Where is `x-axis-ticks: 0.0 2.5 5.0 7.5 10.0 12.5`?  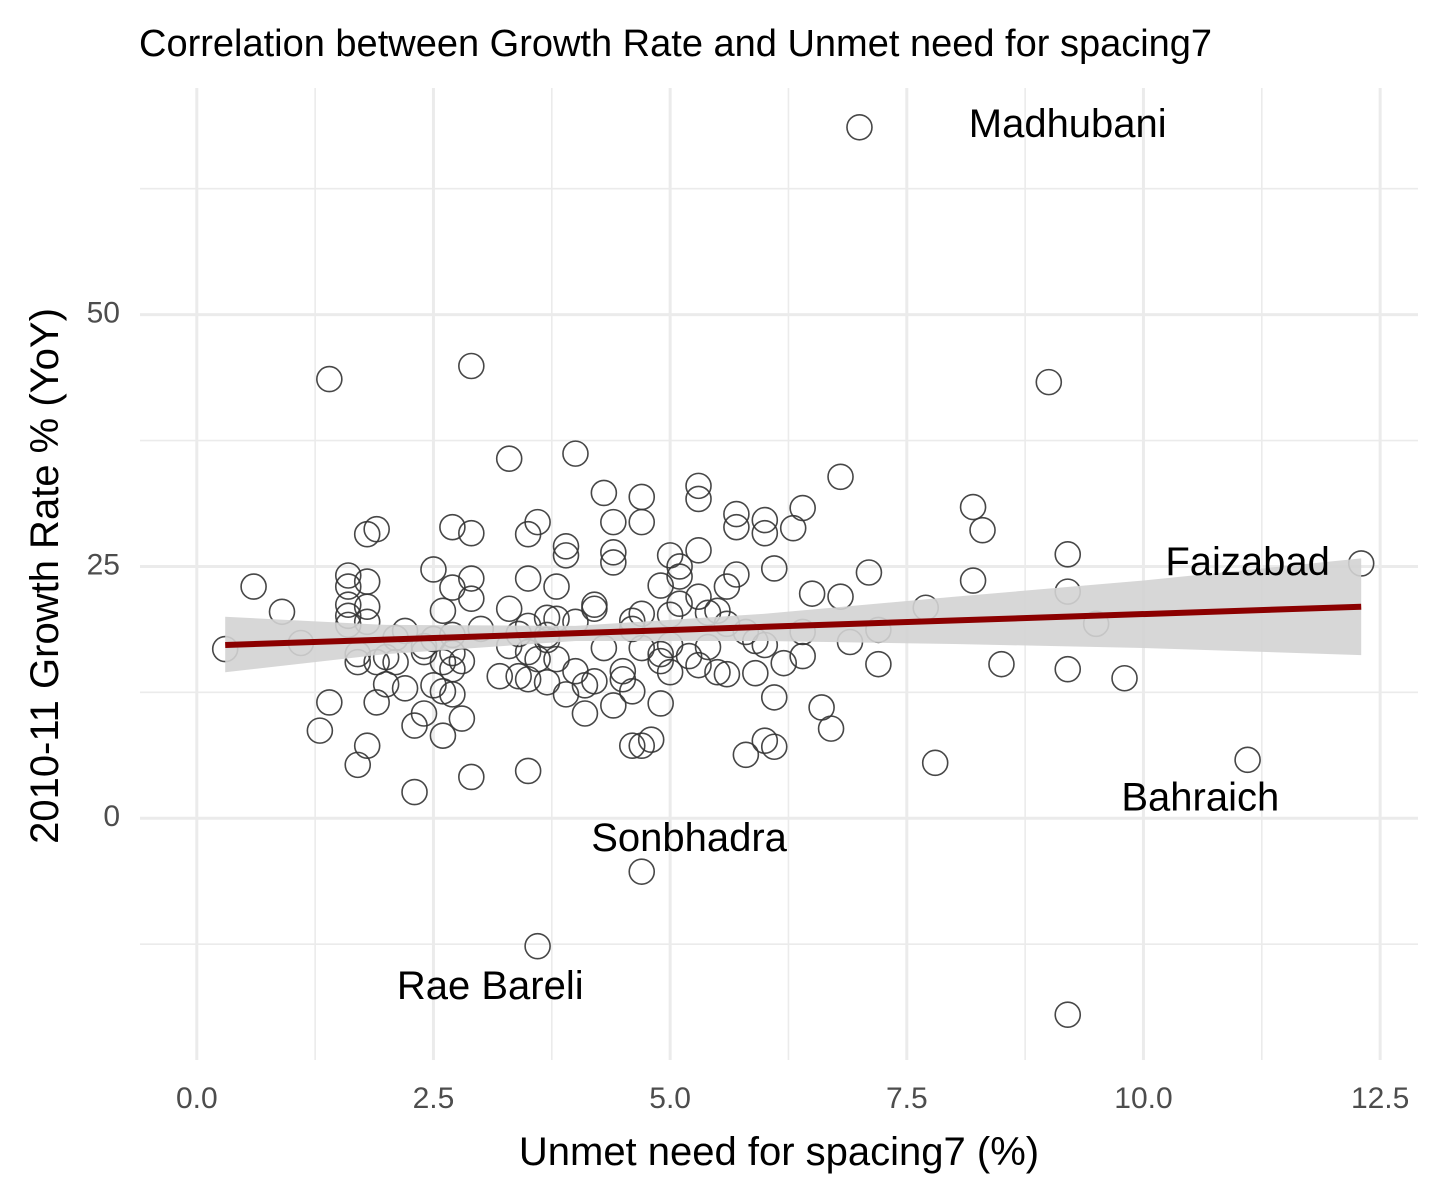
x-axis-ticks: 0.0 2.5 5.0 7.5 10.0 12.5 is located at coordinates (792, 1098).